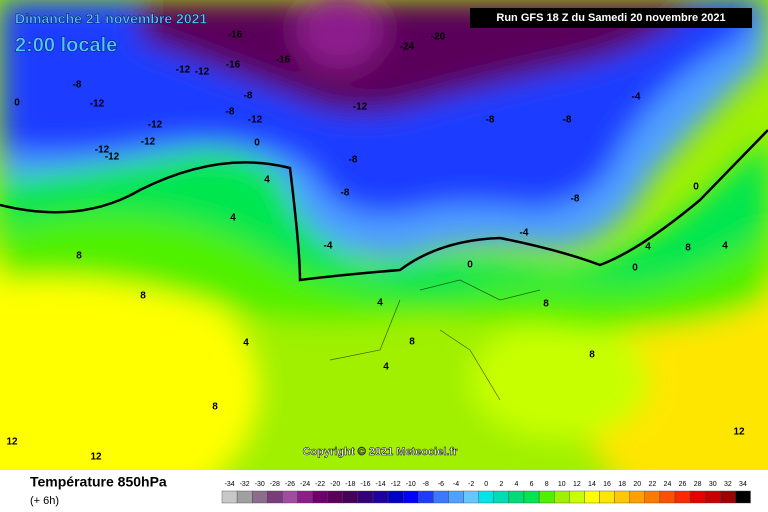 This screenshot has width=768, height=512. Describe the element at coordinates (577, 484) in the screenshot. I see `legend-label: 12` at that location.